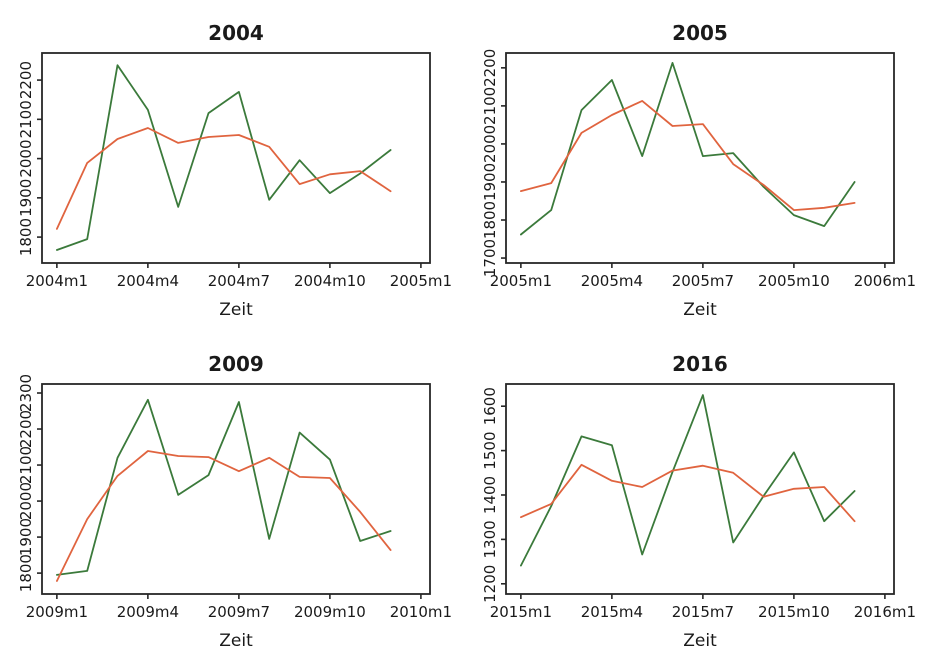  I want to click on x-tick-label: 2004m4, so click(148, 281).